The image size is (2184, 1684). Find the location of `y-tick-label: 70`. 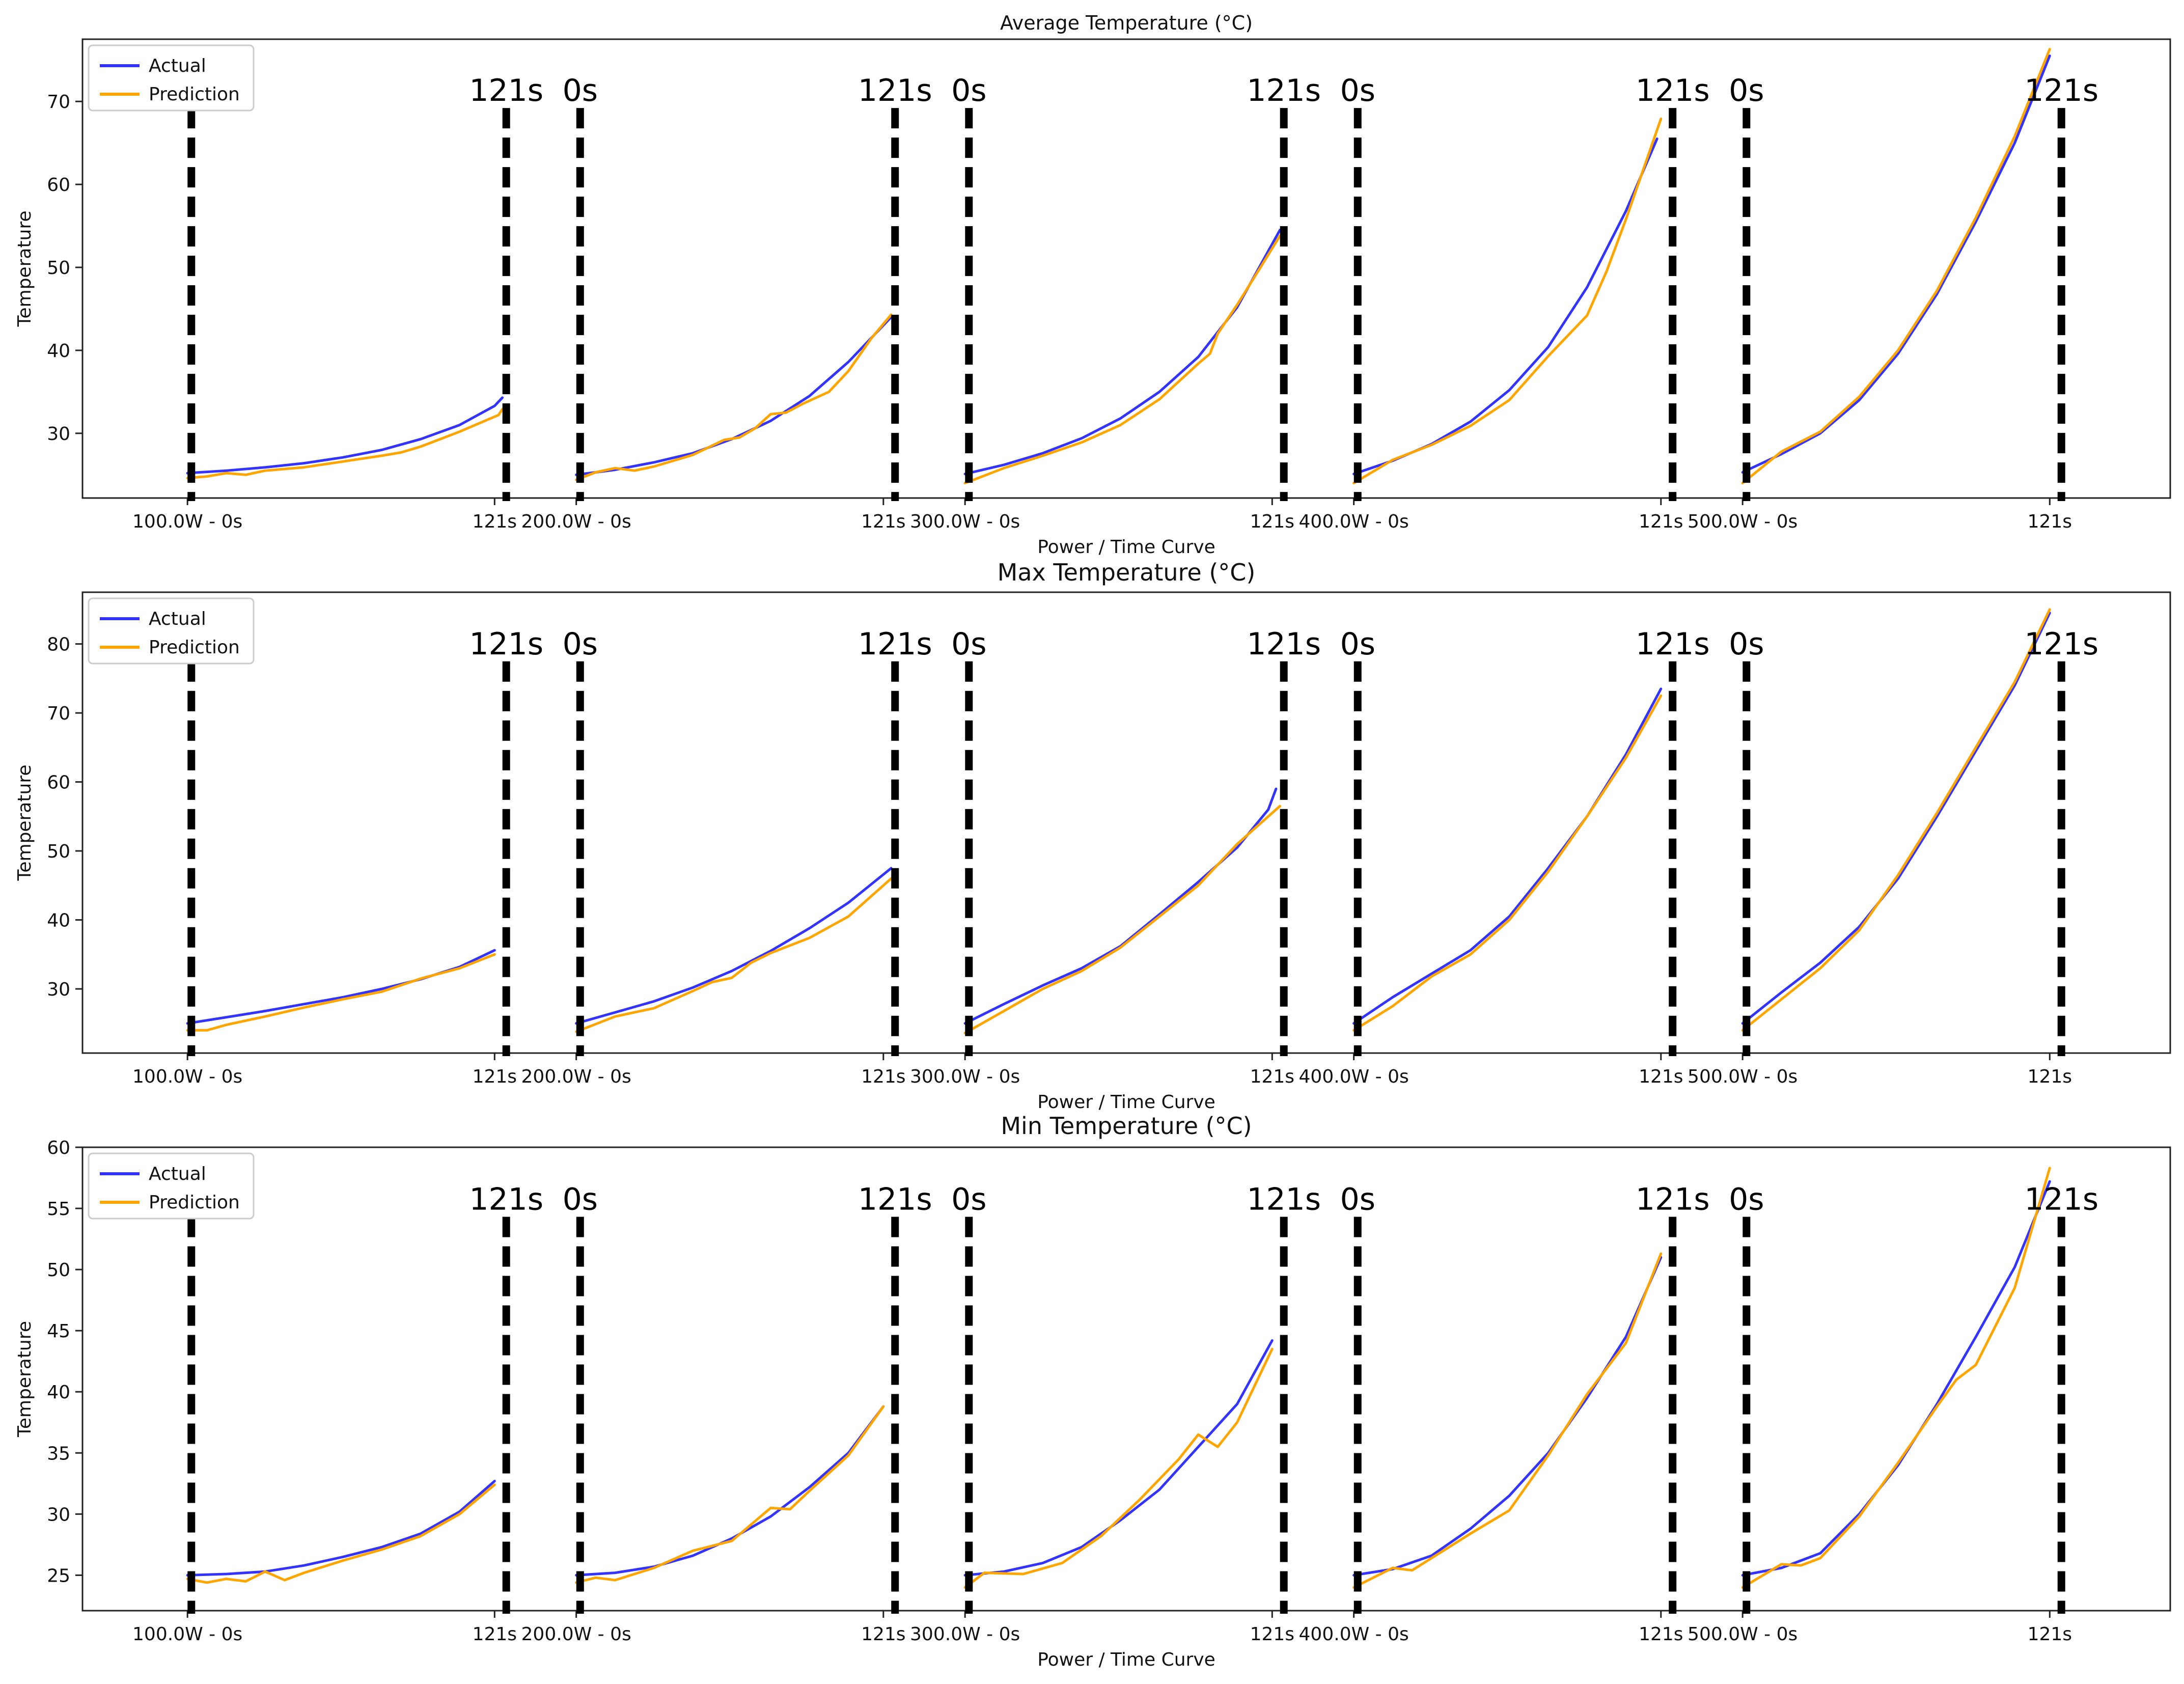

y-tick-label: 70 is located at coordinates (58, 103).